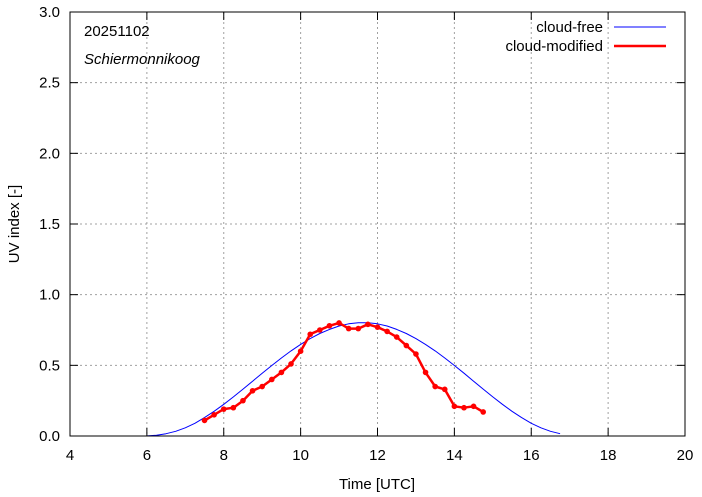  I want to click on y-tick-label: 2.5, so click(49, 83).